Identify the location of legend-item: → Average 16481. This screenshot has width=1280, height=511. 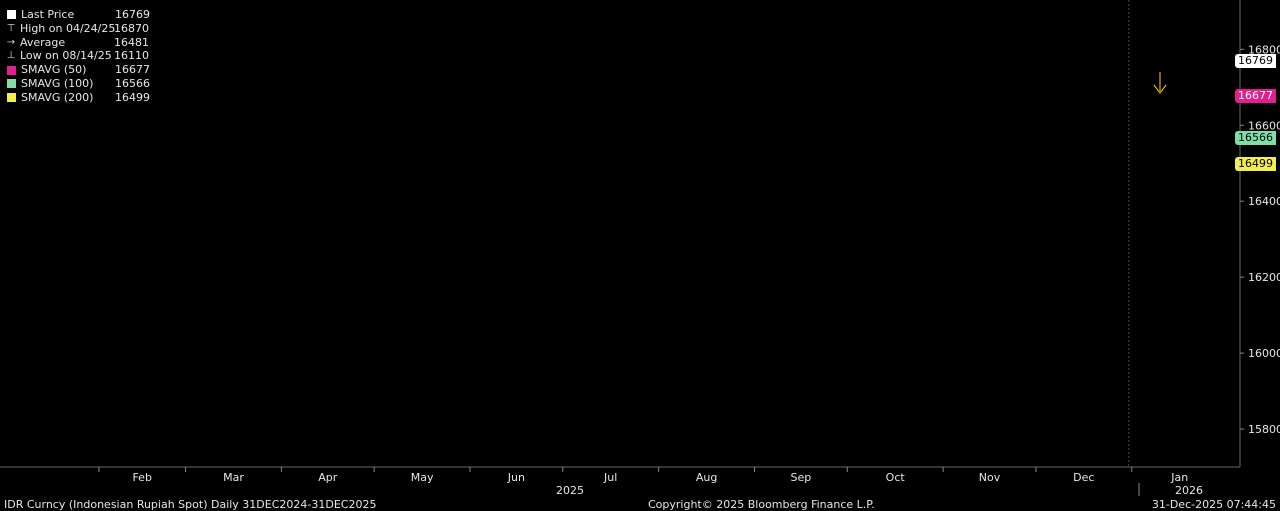
(78, 43).